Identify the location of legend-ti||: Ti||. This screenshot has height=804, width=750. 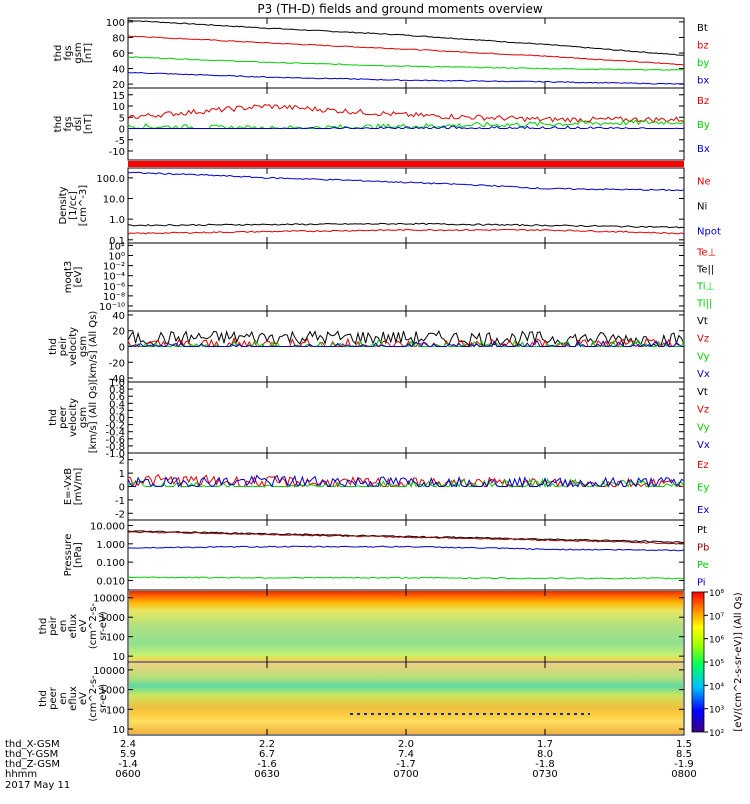
(704, 304).